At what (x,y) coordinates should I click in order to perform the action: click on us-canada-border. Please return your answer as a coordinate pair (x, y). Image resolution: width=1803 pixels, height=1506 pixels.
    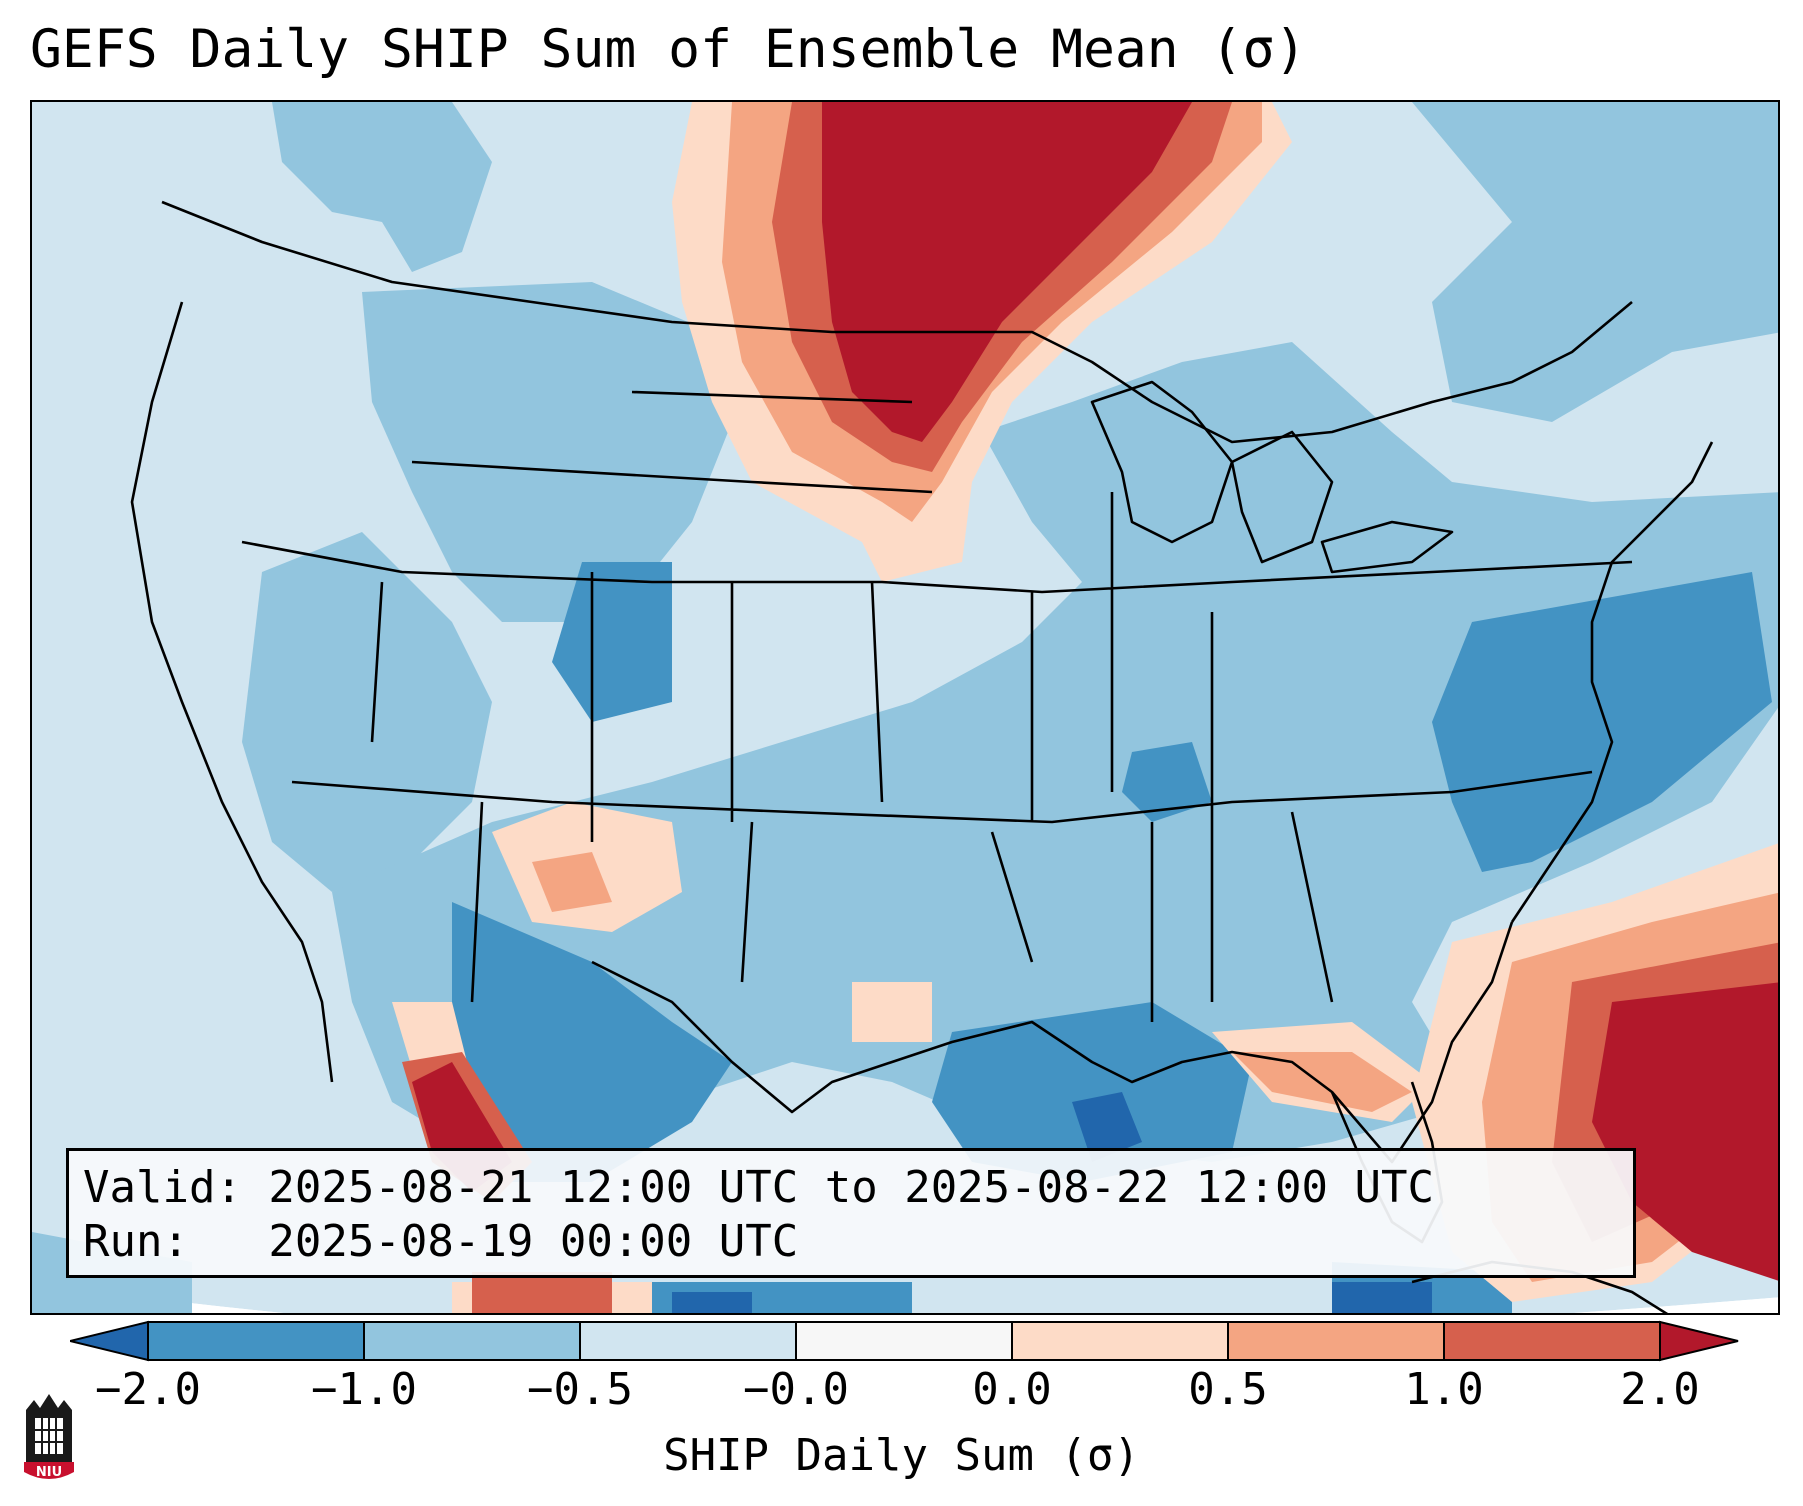
    Looking at the image, I should click on (897, 322).